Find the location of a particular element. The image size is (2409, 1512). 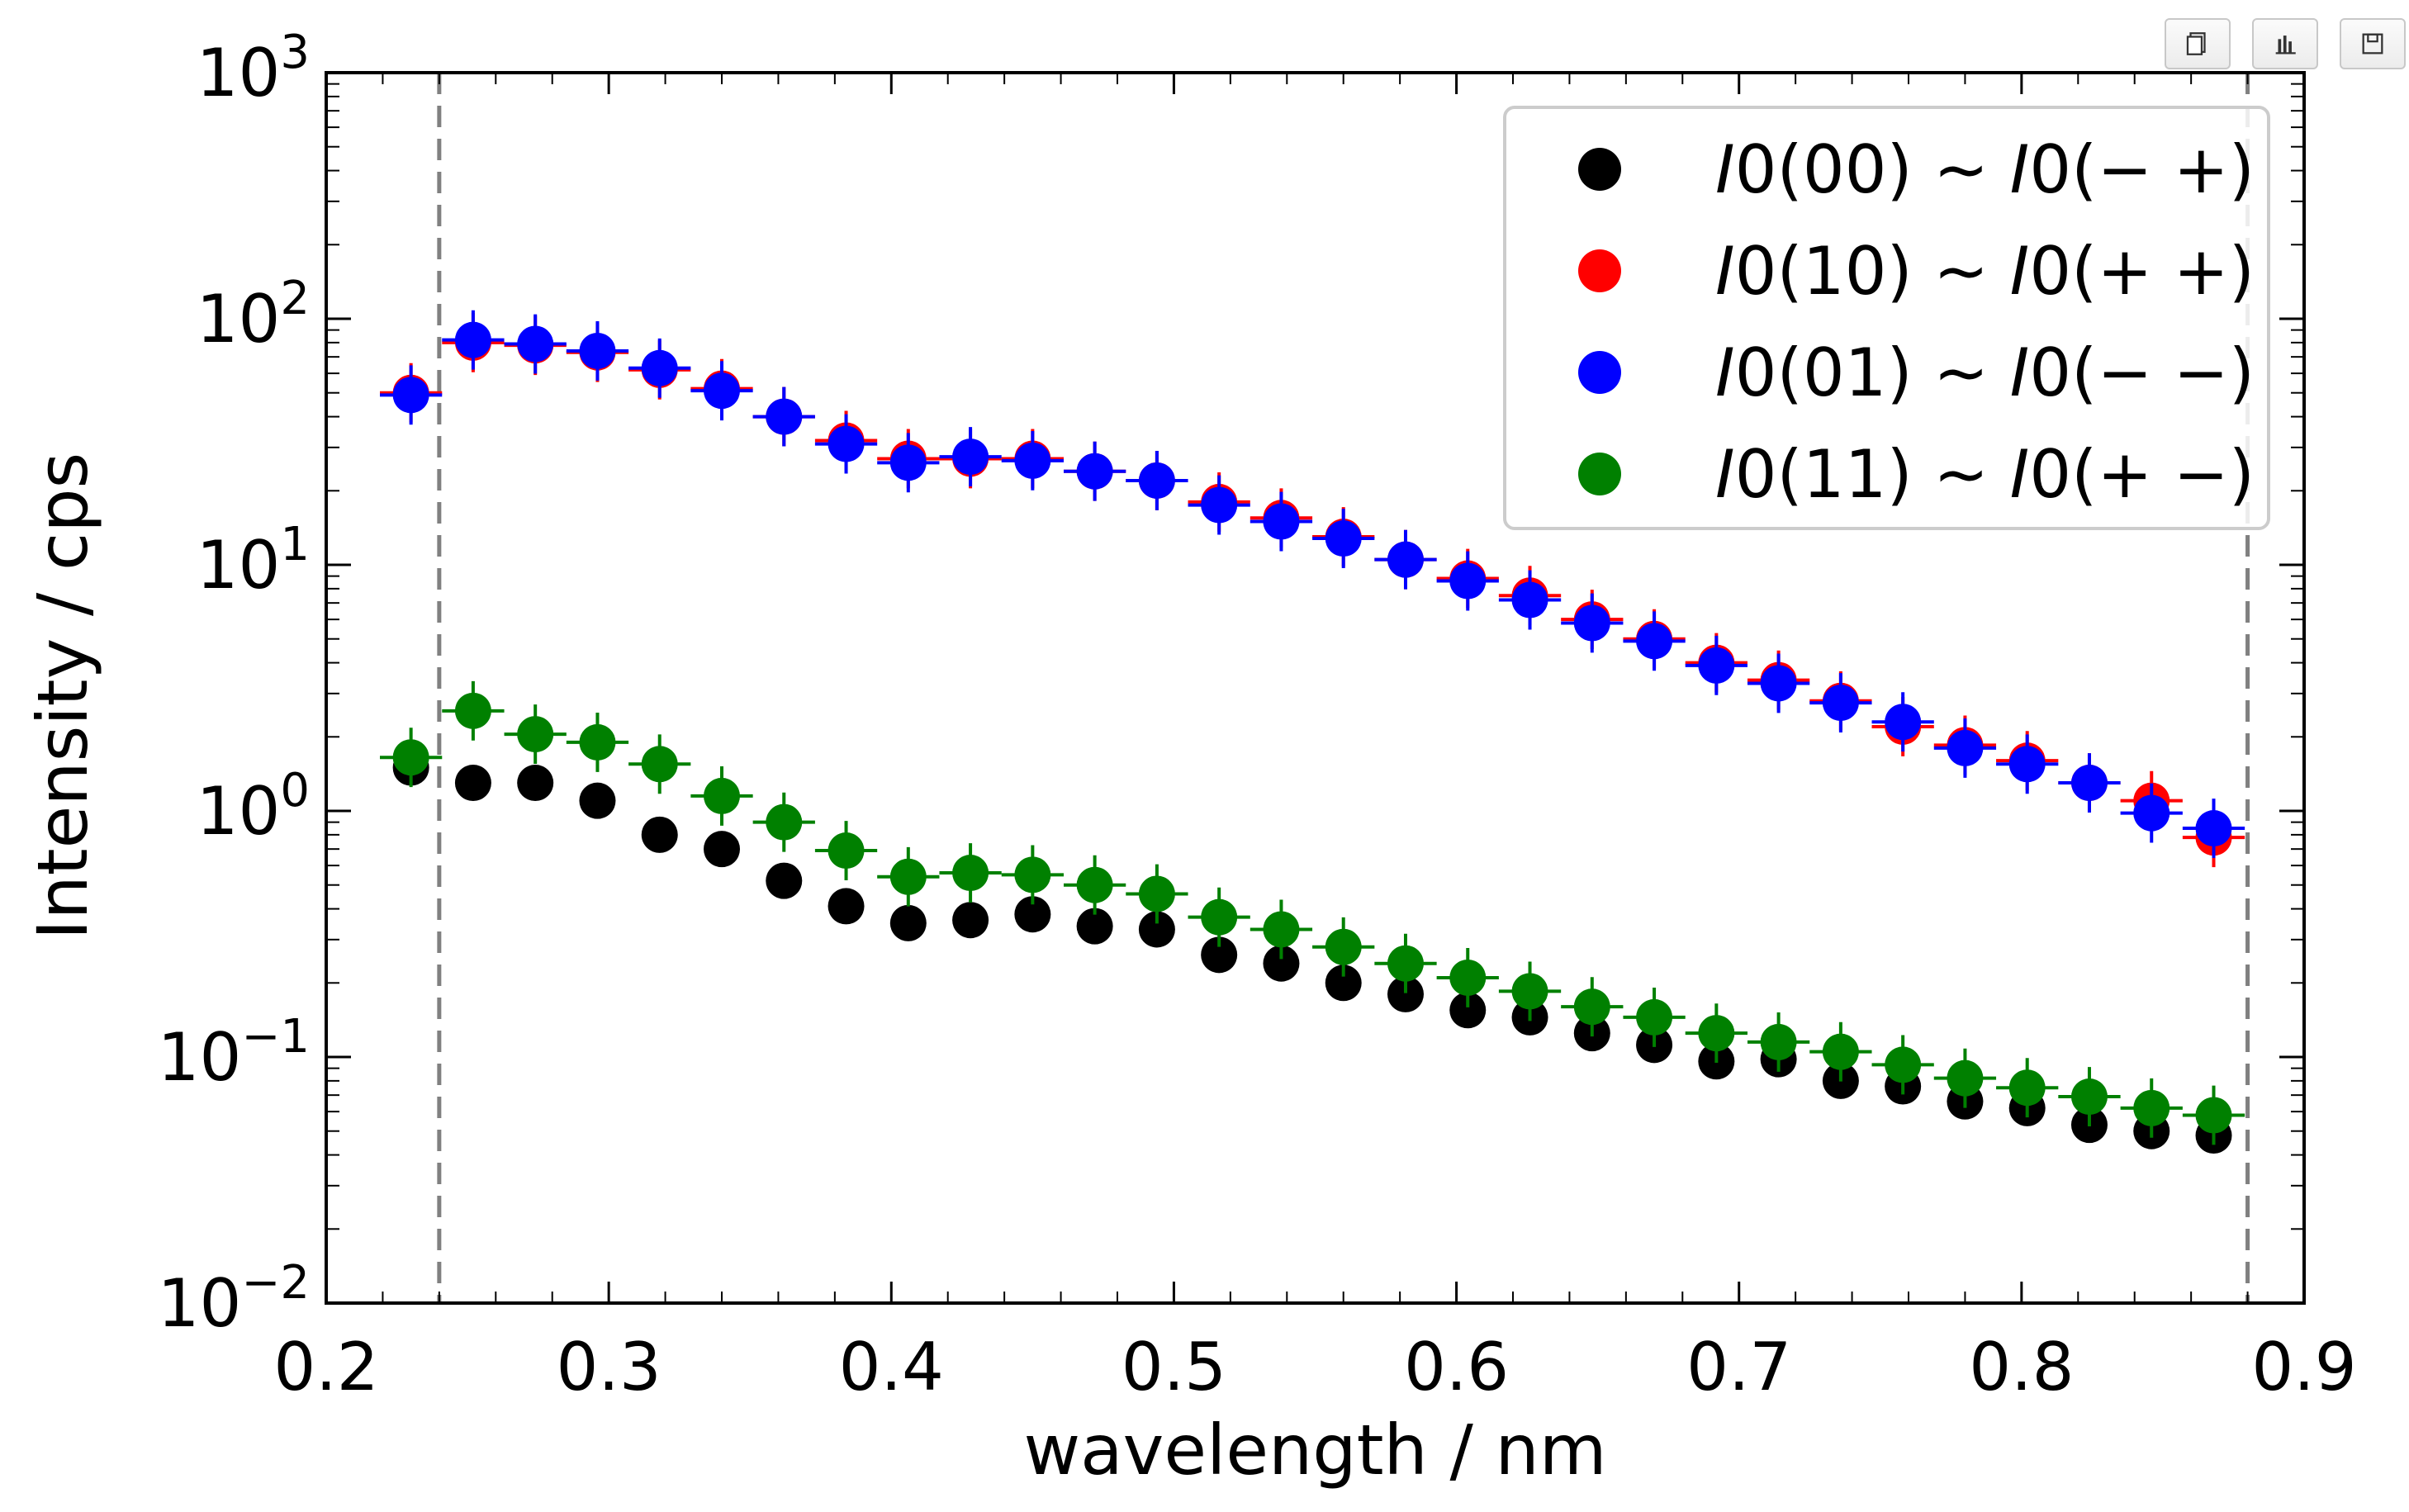

x-tick-label: 0.5 is located at coordinates (1174, 1367).